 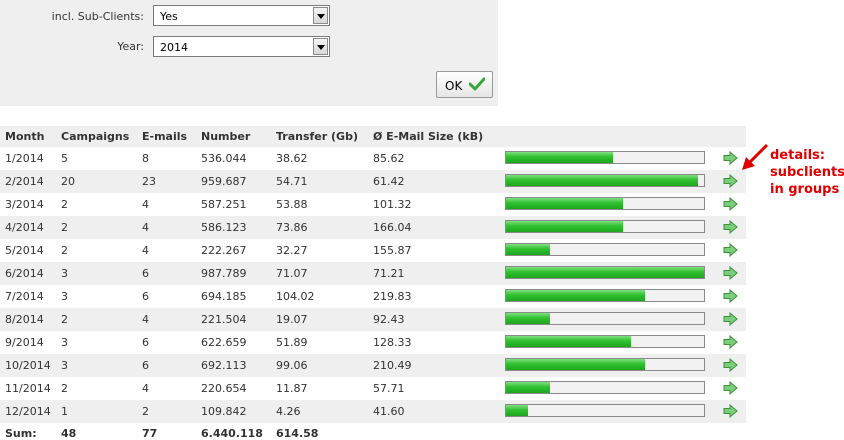 I want to click on table-row: 10/2014 3 6 692.113 99.06 210.49, so click(x=373, y=365).